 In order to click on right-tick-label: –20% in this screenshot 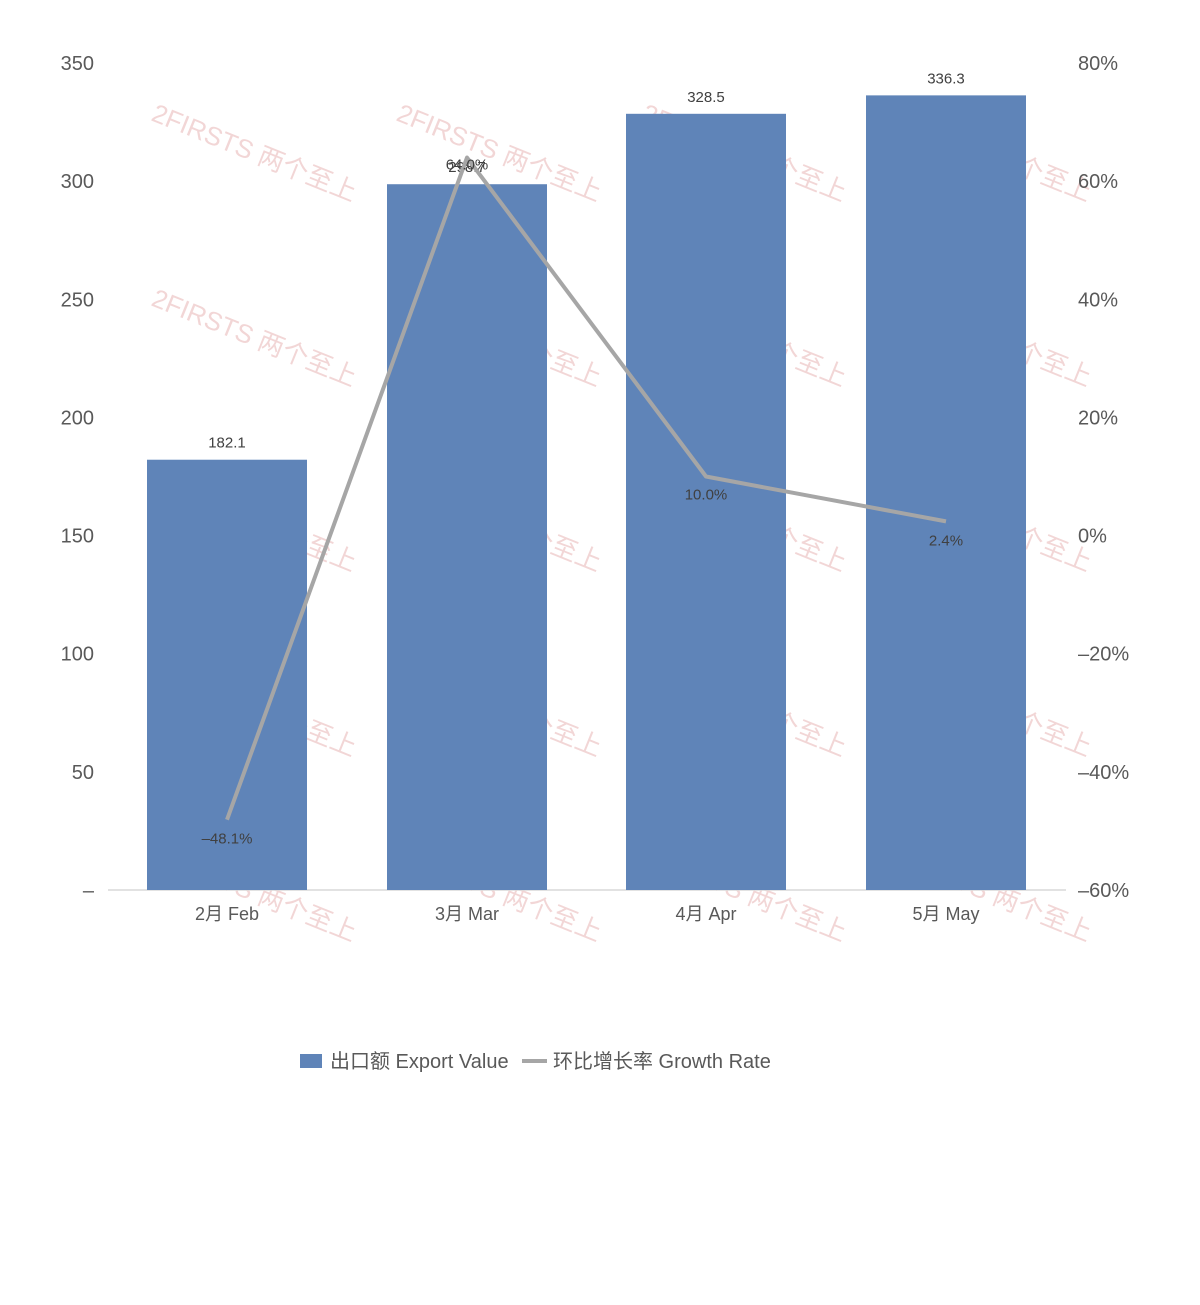, I will do `click(1103, 655)`.